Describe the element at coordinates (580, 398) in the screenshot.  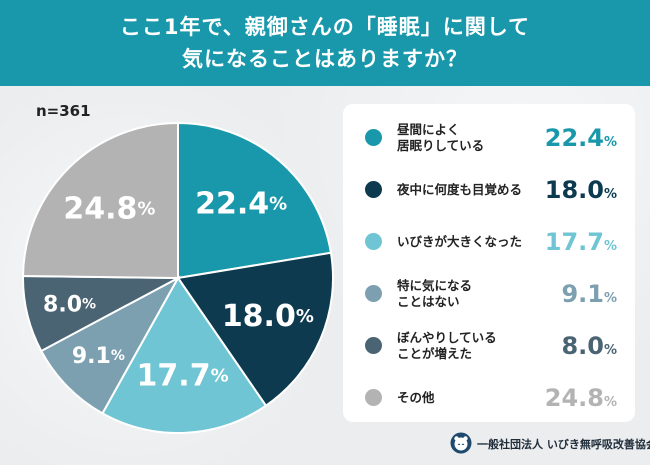
I see `legend-value-5: 24.8%` at that location.